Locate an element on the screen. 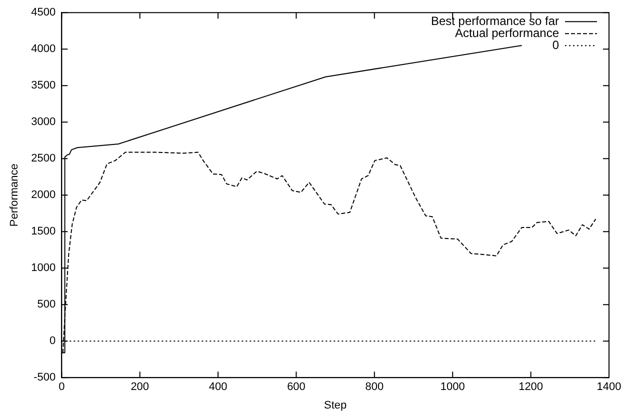 The height and width of the screenshot is (412, 625). y-tick-label: -500 is located at coordinates (45, 378).